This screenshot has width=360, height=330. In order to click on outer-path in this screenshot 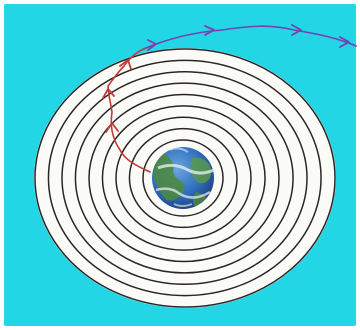, I will do `click(251, 37)`.